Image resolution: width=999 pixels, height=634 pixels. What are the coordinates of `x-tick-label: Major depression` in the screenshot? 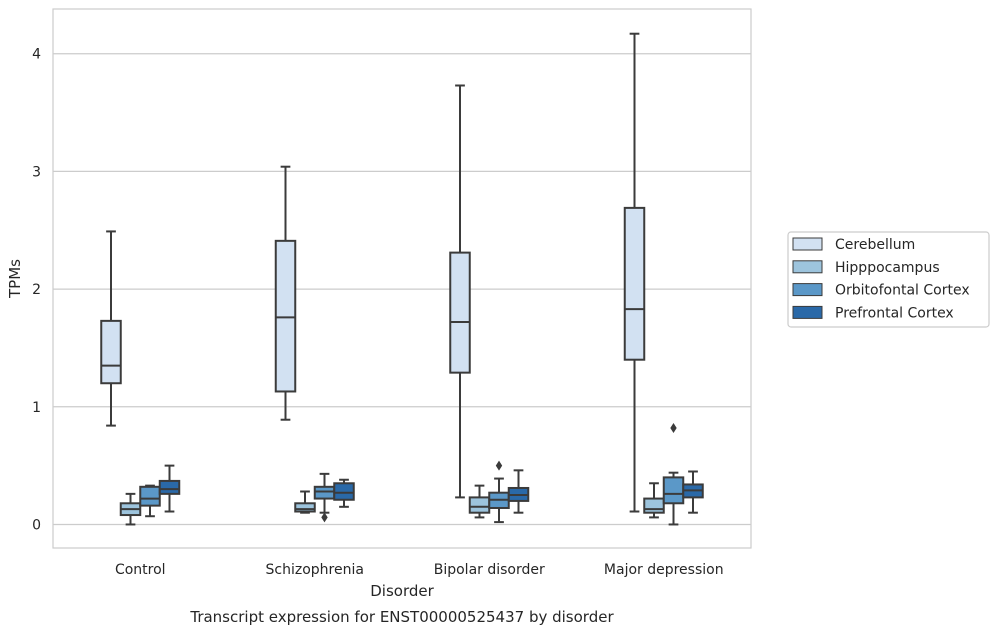 It's located at (664, 570).